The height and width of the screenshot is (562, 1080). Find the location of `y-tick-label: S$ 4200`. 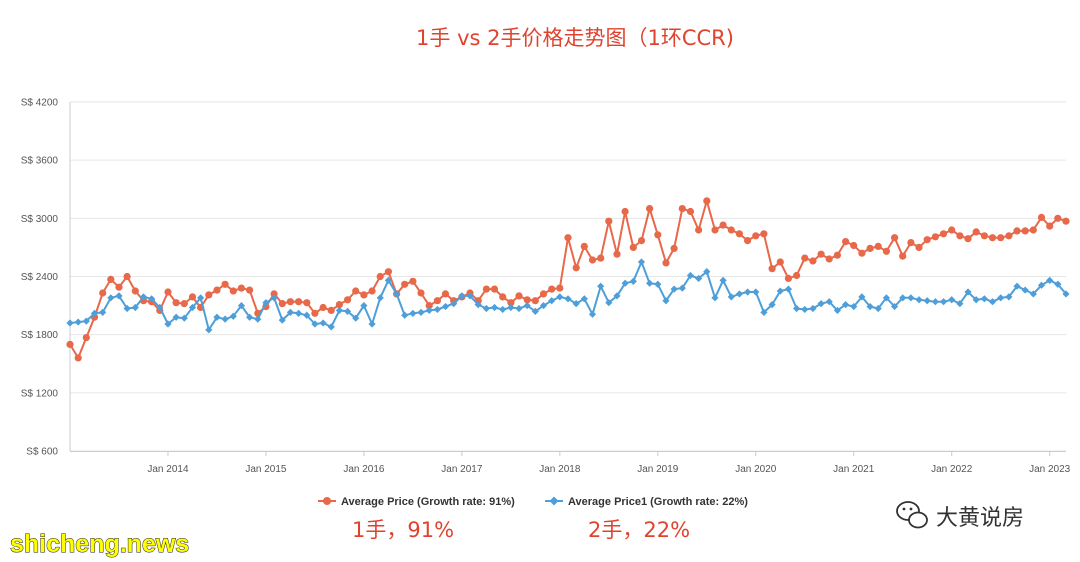

y-tick-label: S$ 4200 is located at coordinates (40, 103).